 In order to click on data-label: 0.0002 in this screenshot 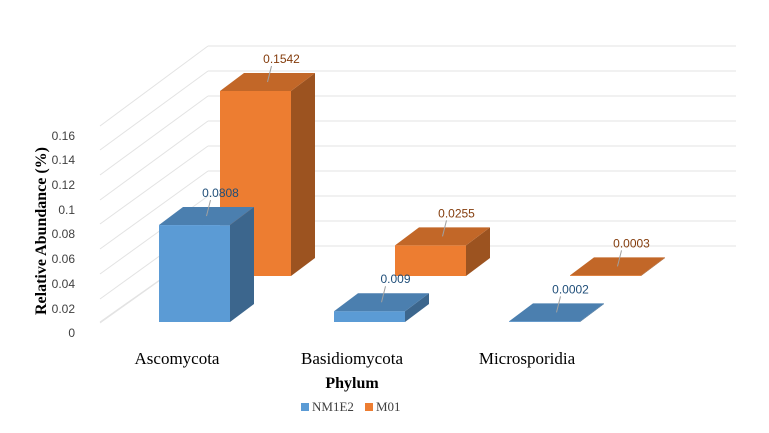, I will do `click(570, 289)`.